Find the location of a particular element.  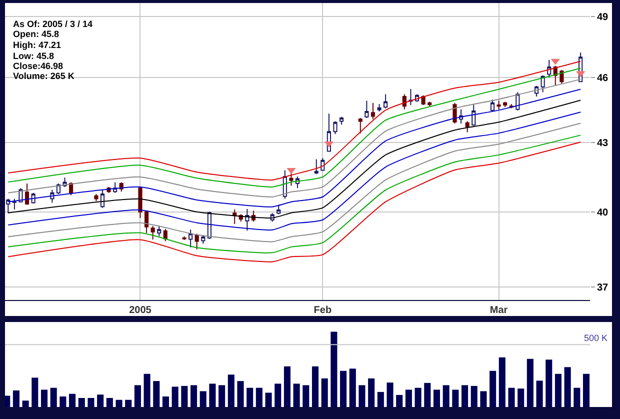

y-tick-label: 37 is located at coordinates (603, 288).